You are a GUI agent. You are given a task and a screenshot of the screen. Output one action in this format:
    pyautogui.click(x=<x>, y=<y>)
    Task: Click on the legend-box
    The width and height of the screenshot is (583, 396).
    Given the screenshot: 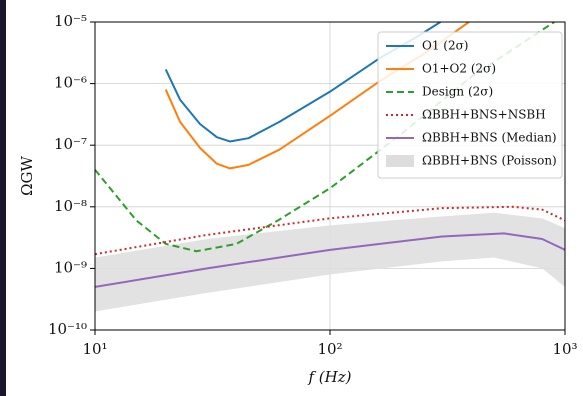 What is the action you would take?
    pyautogui.click(x=470, y=105)
    